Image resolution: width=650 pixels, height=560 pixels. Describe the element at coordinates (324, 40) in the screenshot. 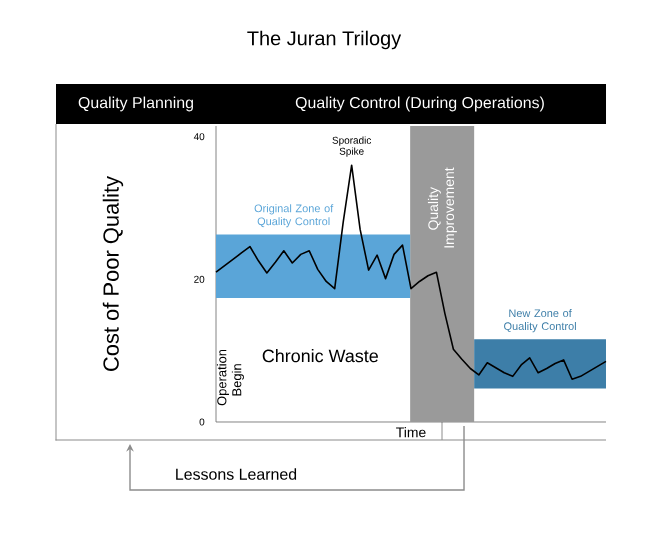

I see `chart-title: The Juran Trilogy` at that location.